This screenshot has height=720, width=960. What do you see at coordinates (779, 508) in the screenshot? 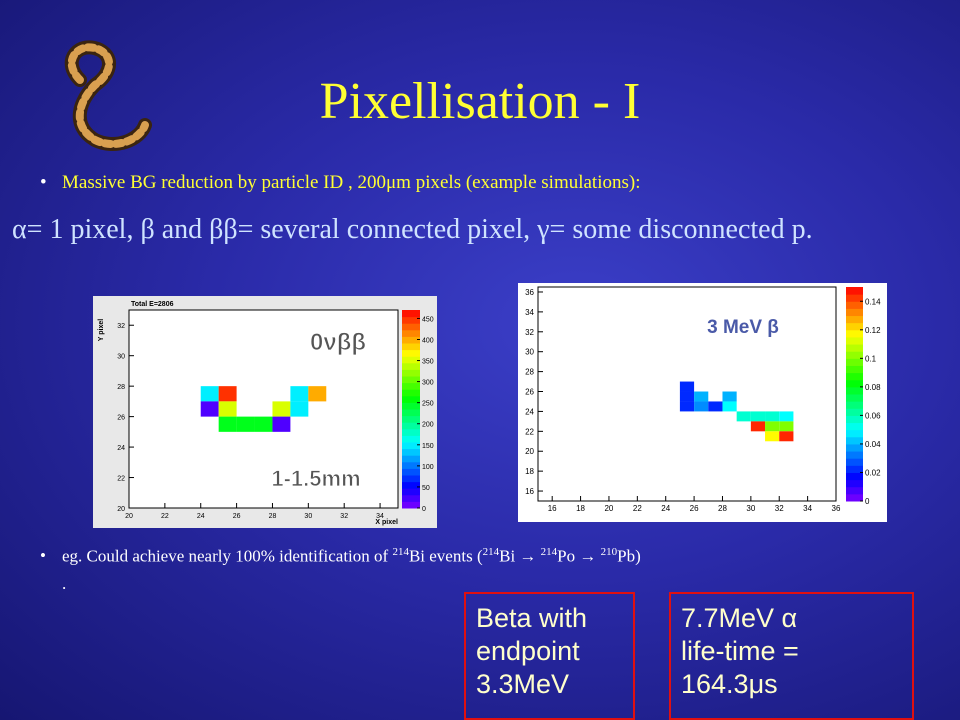
I see `x-tick-label: 32` at bounding box center [779, 508].